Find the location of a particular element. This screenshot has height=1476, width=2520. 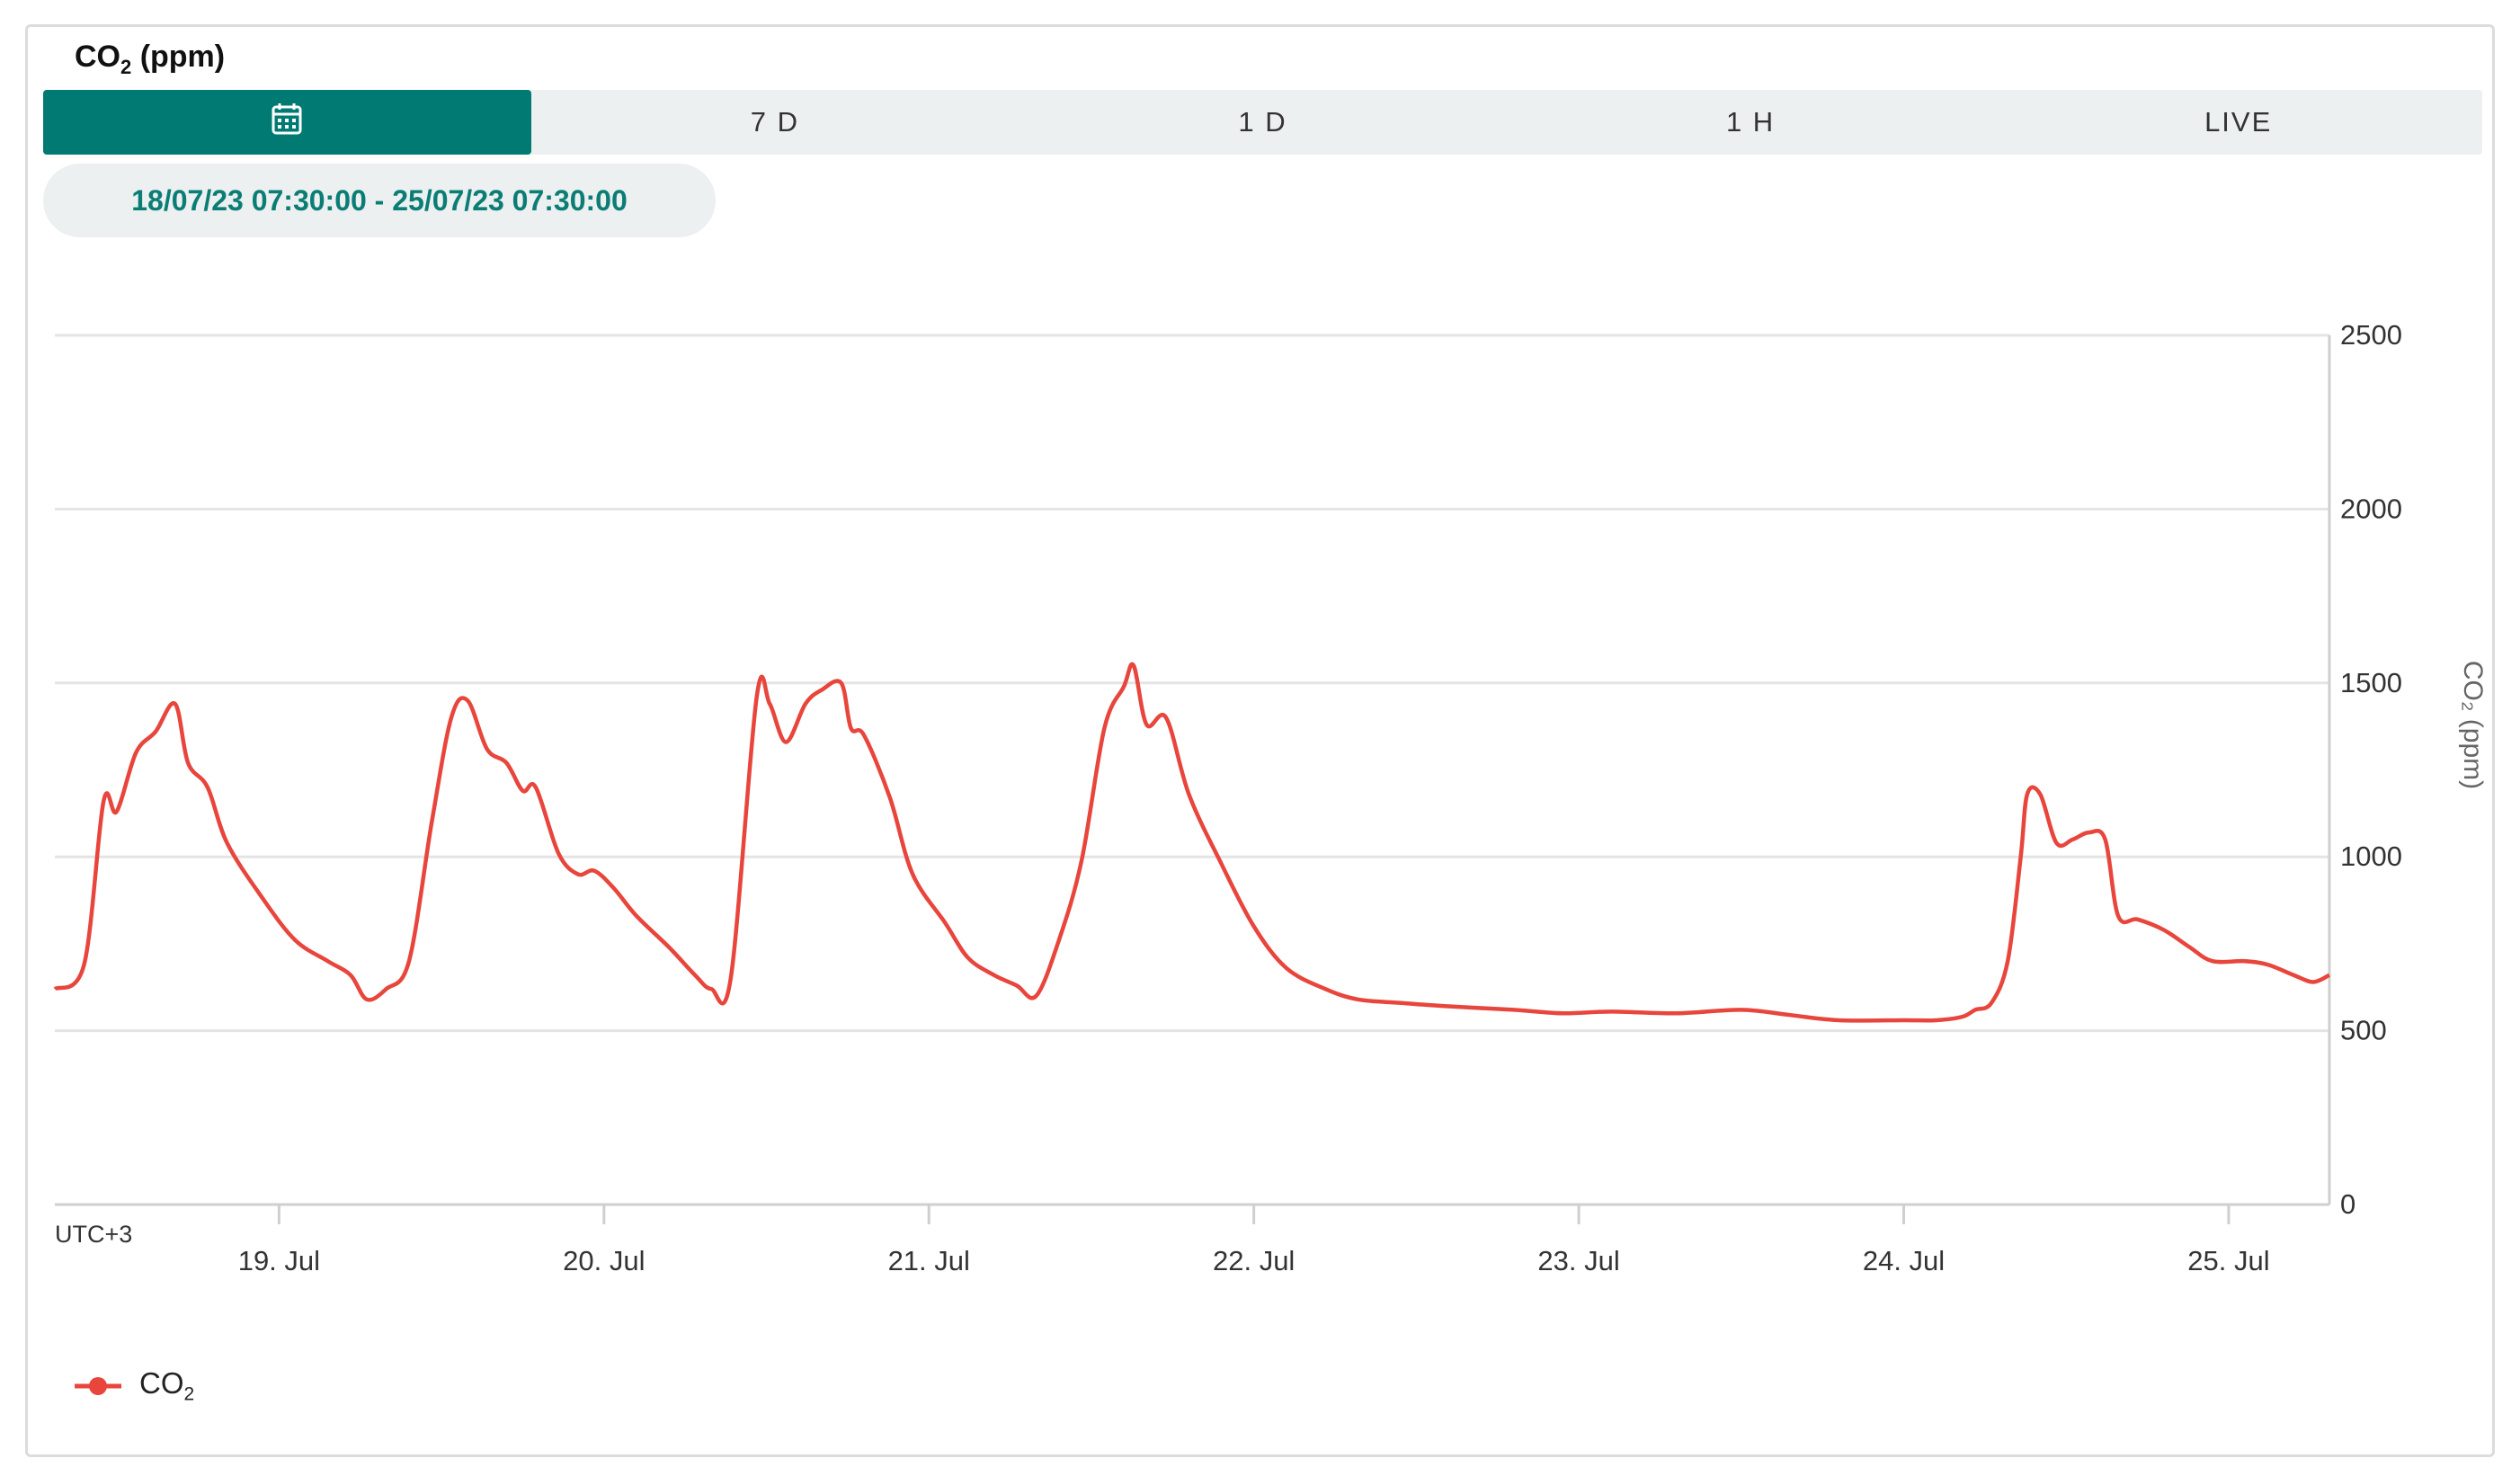

tab-7d: 7 D is located at coordinates (775, 122).